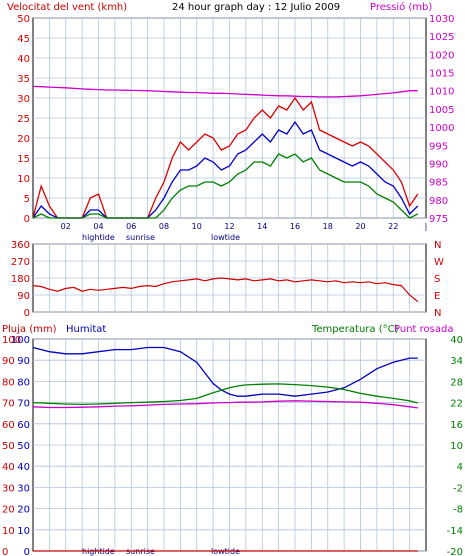  What do you see at coordinates (438, 146) in the screenshot?
I see `y-tick-label-pressure: 995` at bounding box center [438, 146].